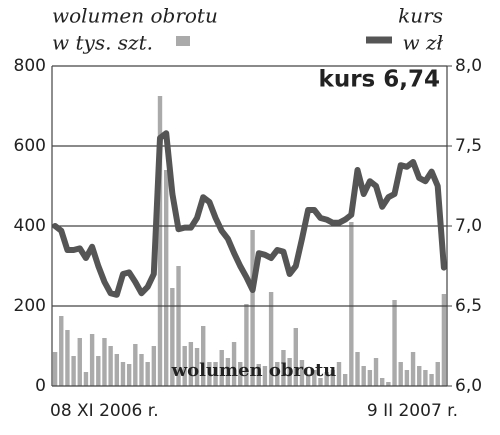 This screenshot has width=500, height=435. Describe the element at coordinates (468, 306) in the screenshot. I see `y2-tick-label: 6,5` at that location.